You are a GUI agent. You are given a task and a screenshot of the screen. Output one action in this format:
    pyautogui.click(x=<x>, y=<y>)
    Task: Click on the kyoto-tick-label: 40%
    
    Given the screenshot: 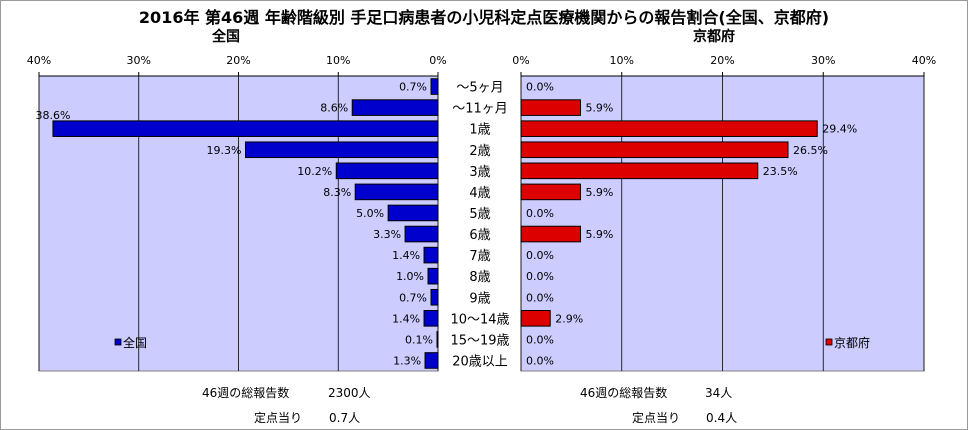 What is the action you would take?
    pyautogui.click(x=924, y=60)
    